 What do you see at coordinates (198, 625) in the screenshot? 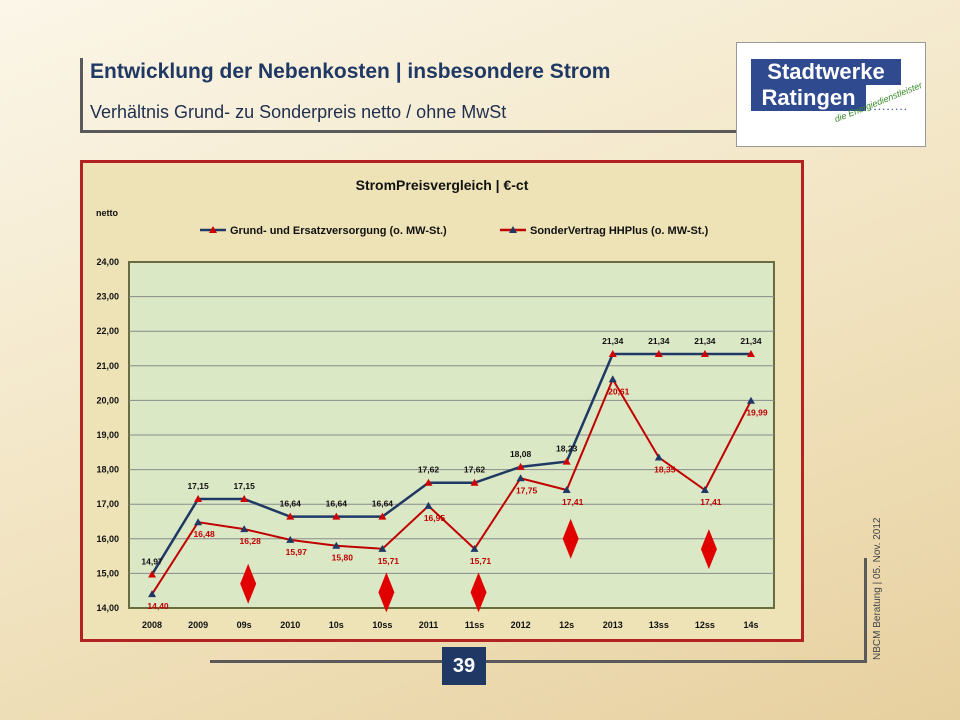
I see `x-tick-label: 2009` at bounding box center [198, 625].